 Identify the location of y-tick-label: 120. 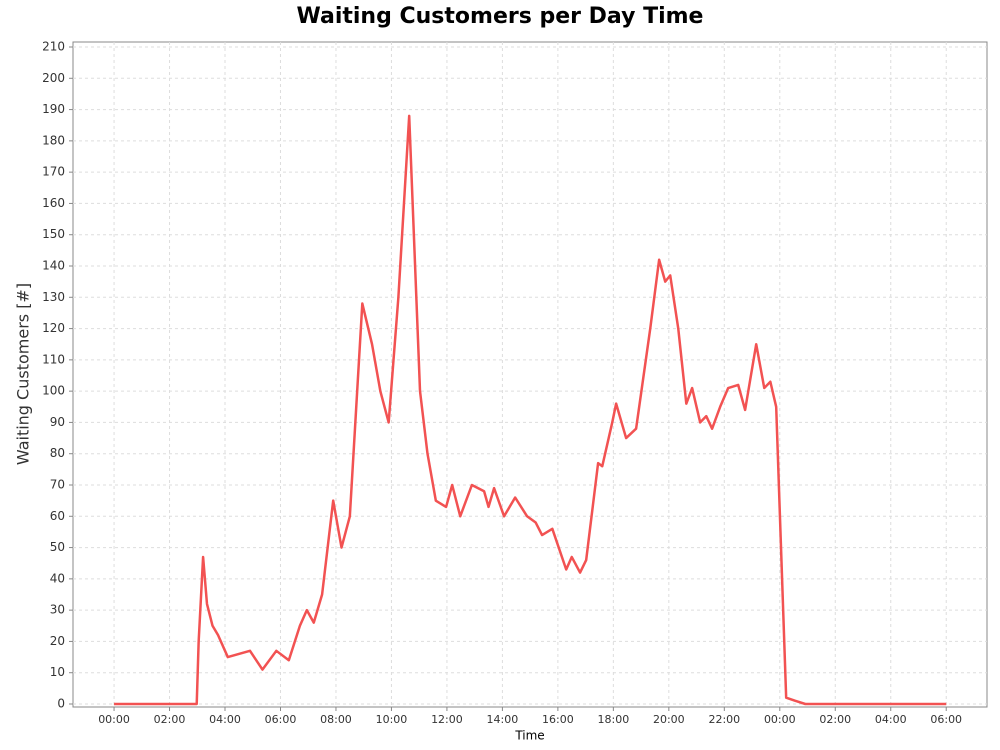
(53, 328).